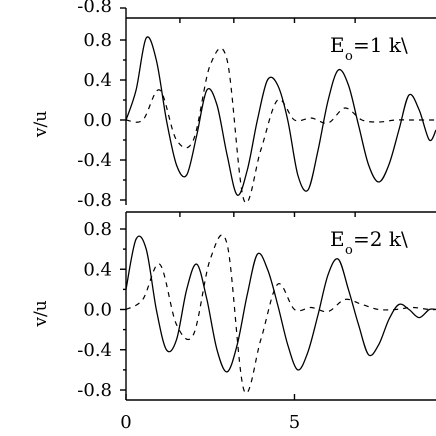 Image resolution: width=436 pixels, height=436 pixels. I want to click on ytick-label-1-3: 0.4, so click(97, 80).